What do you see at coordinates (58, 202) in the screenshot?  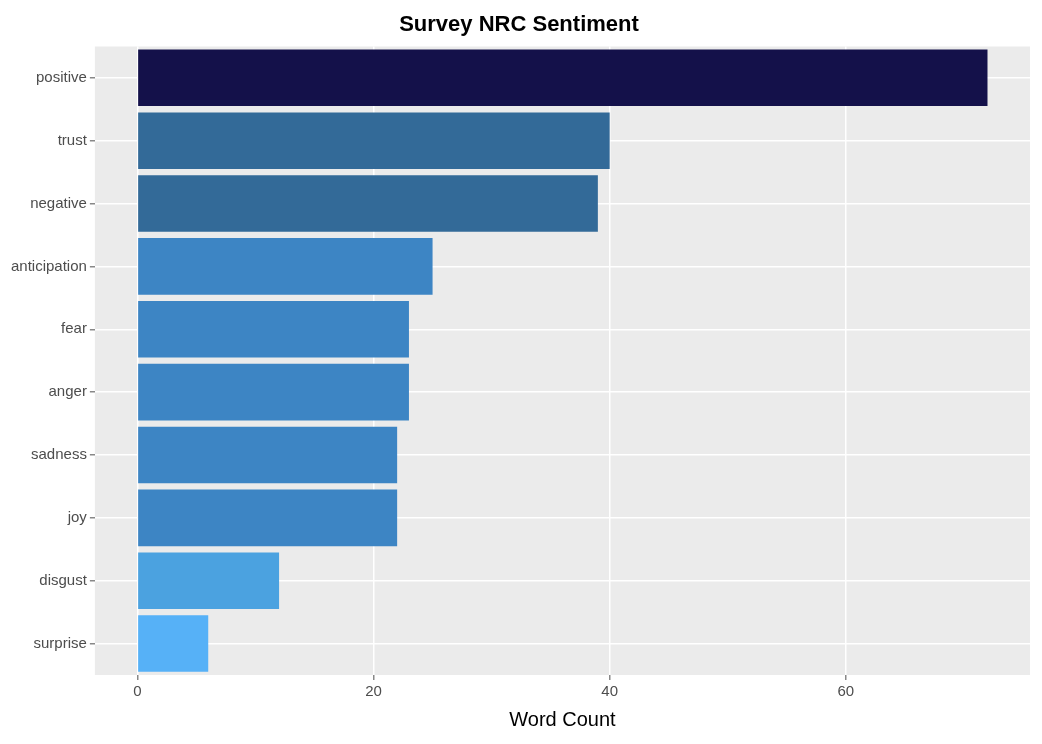 I see `y-tick-label: negative` at bounding box center [58, 202].